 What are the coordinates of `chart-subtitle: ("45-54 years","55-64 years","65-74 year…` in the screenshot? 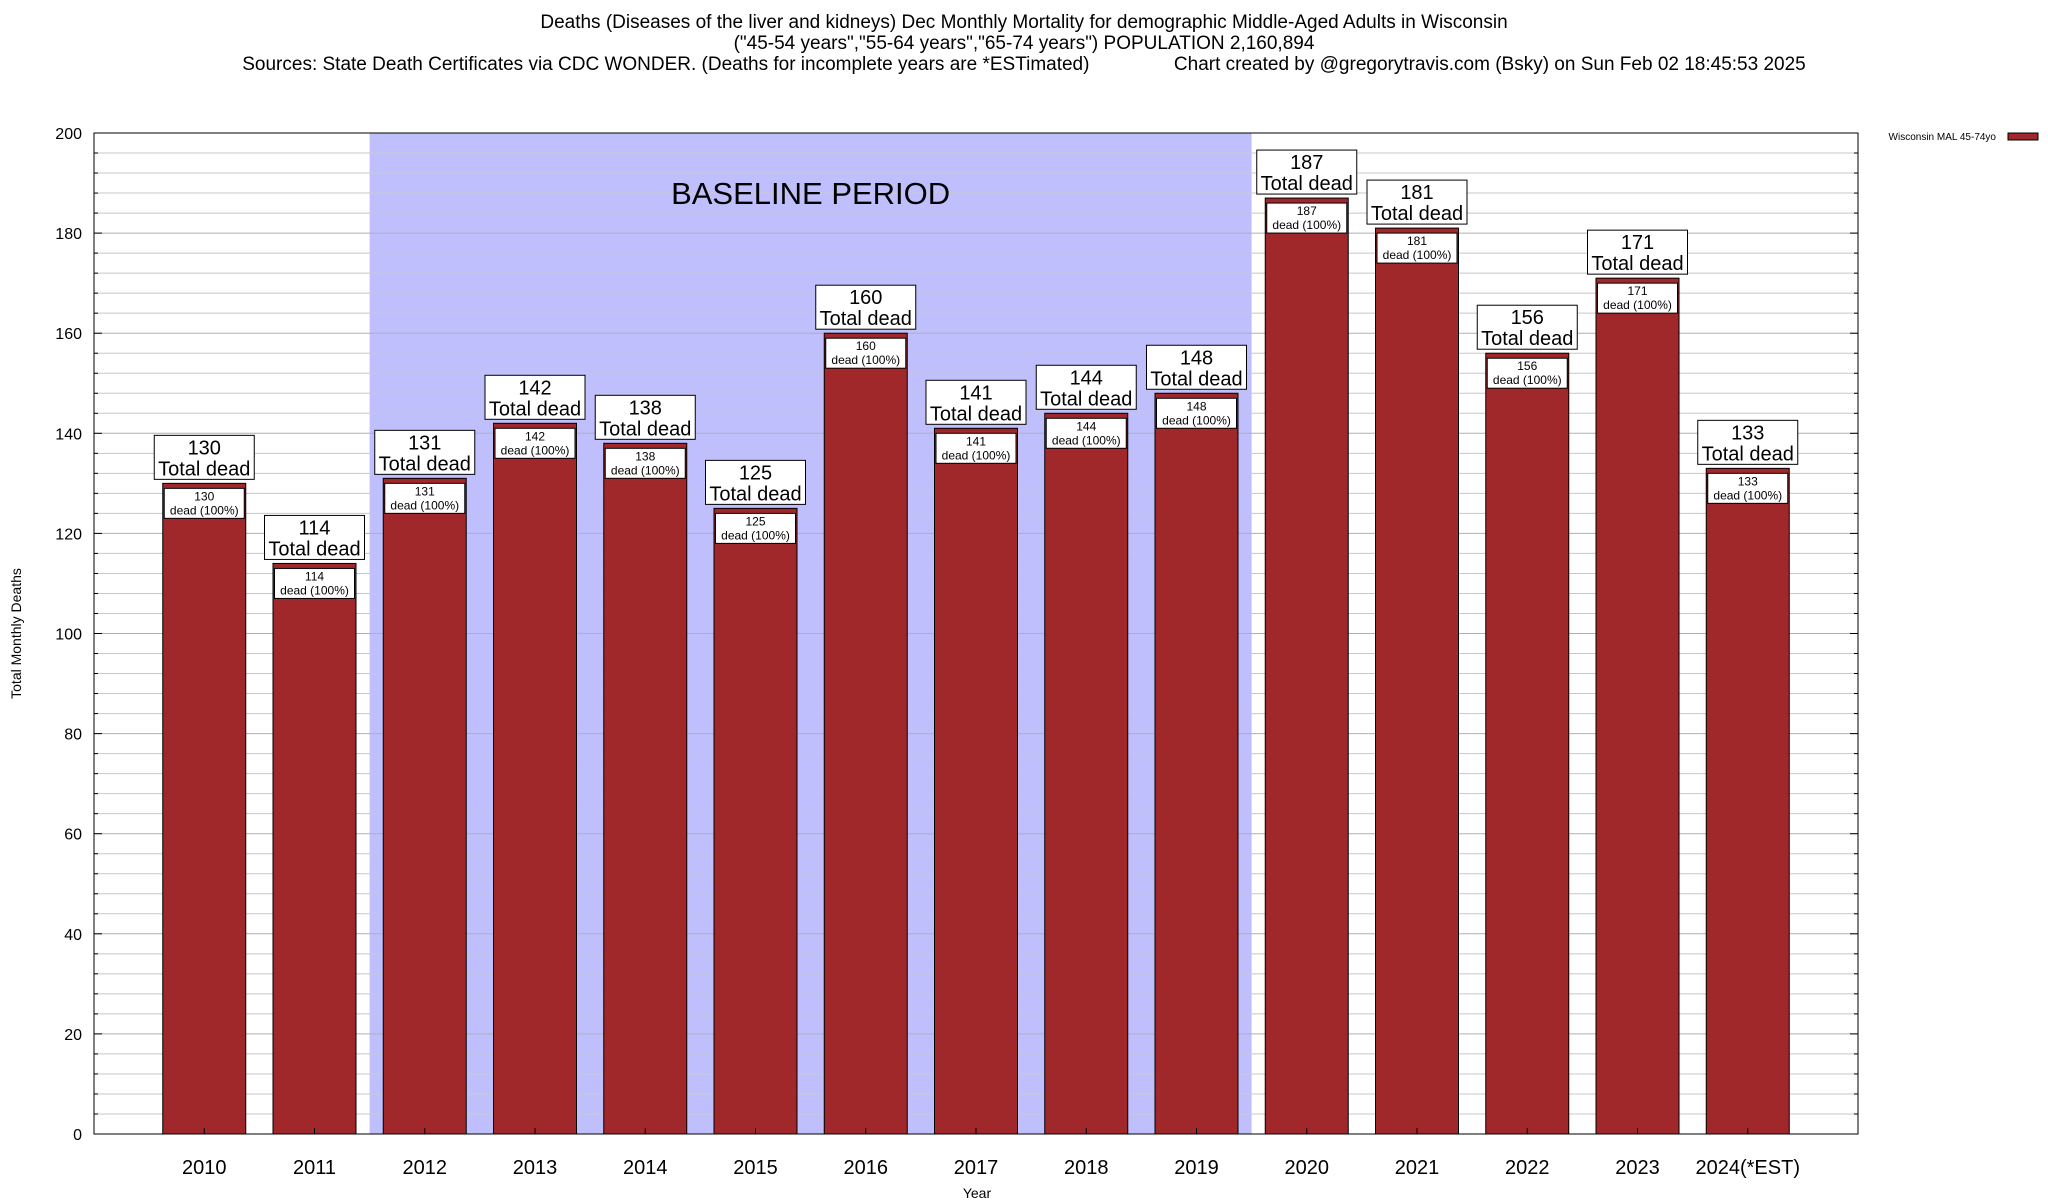 It's located at (1024, 43).